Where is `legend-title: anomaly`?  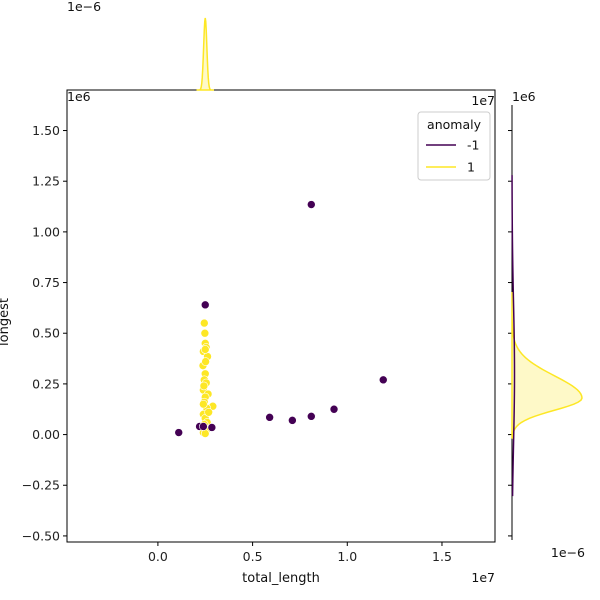 legend-title: anomaly is located at coordinates (454, 124).